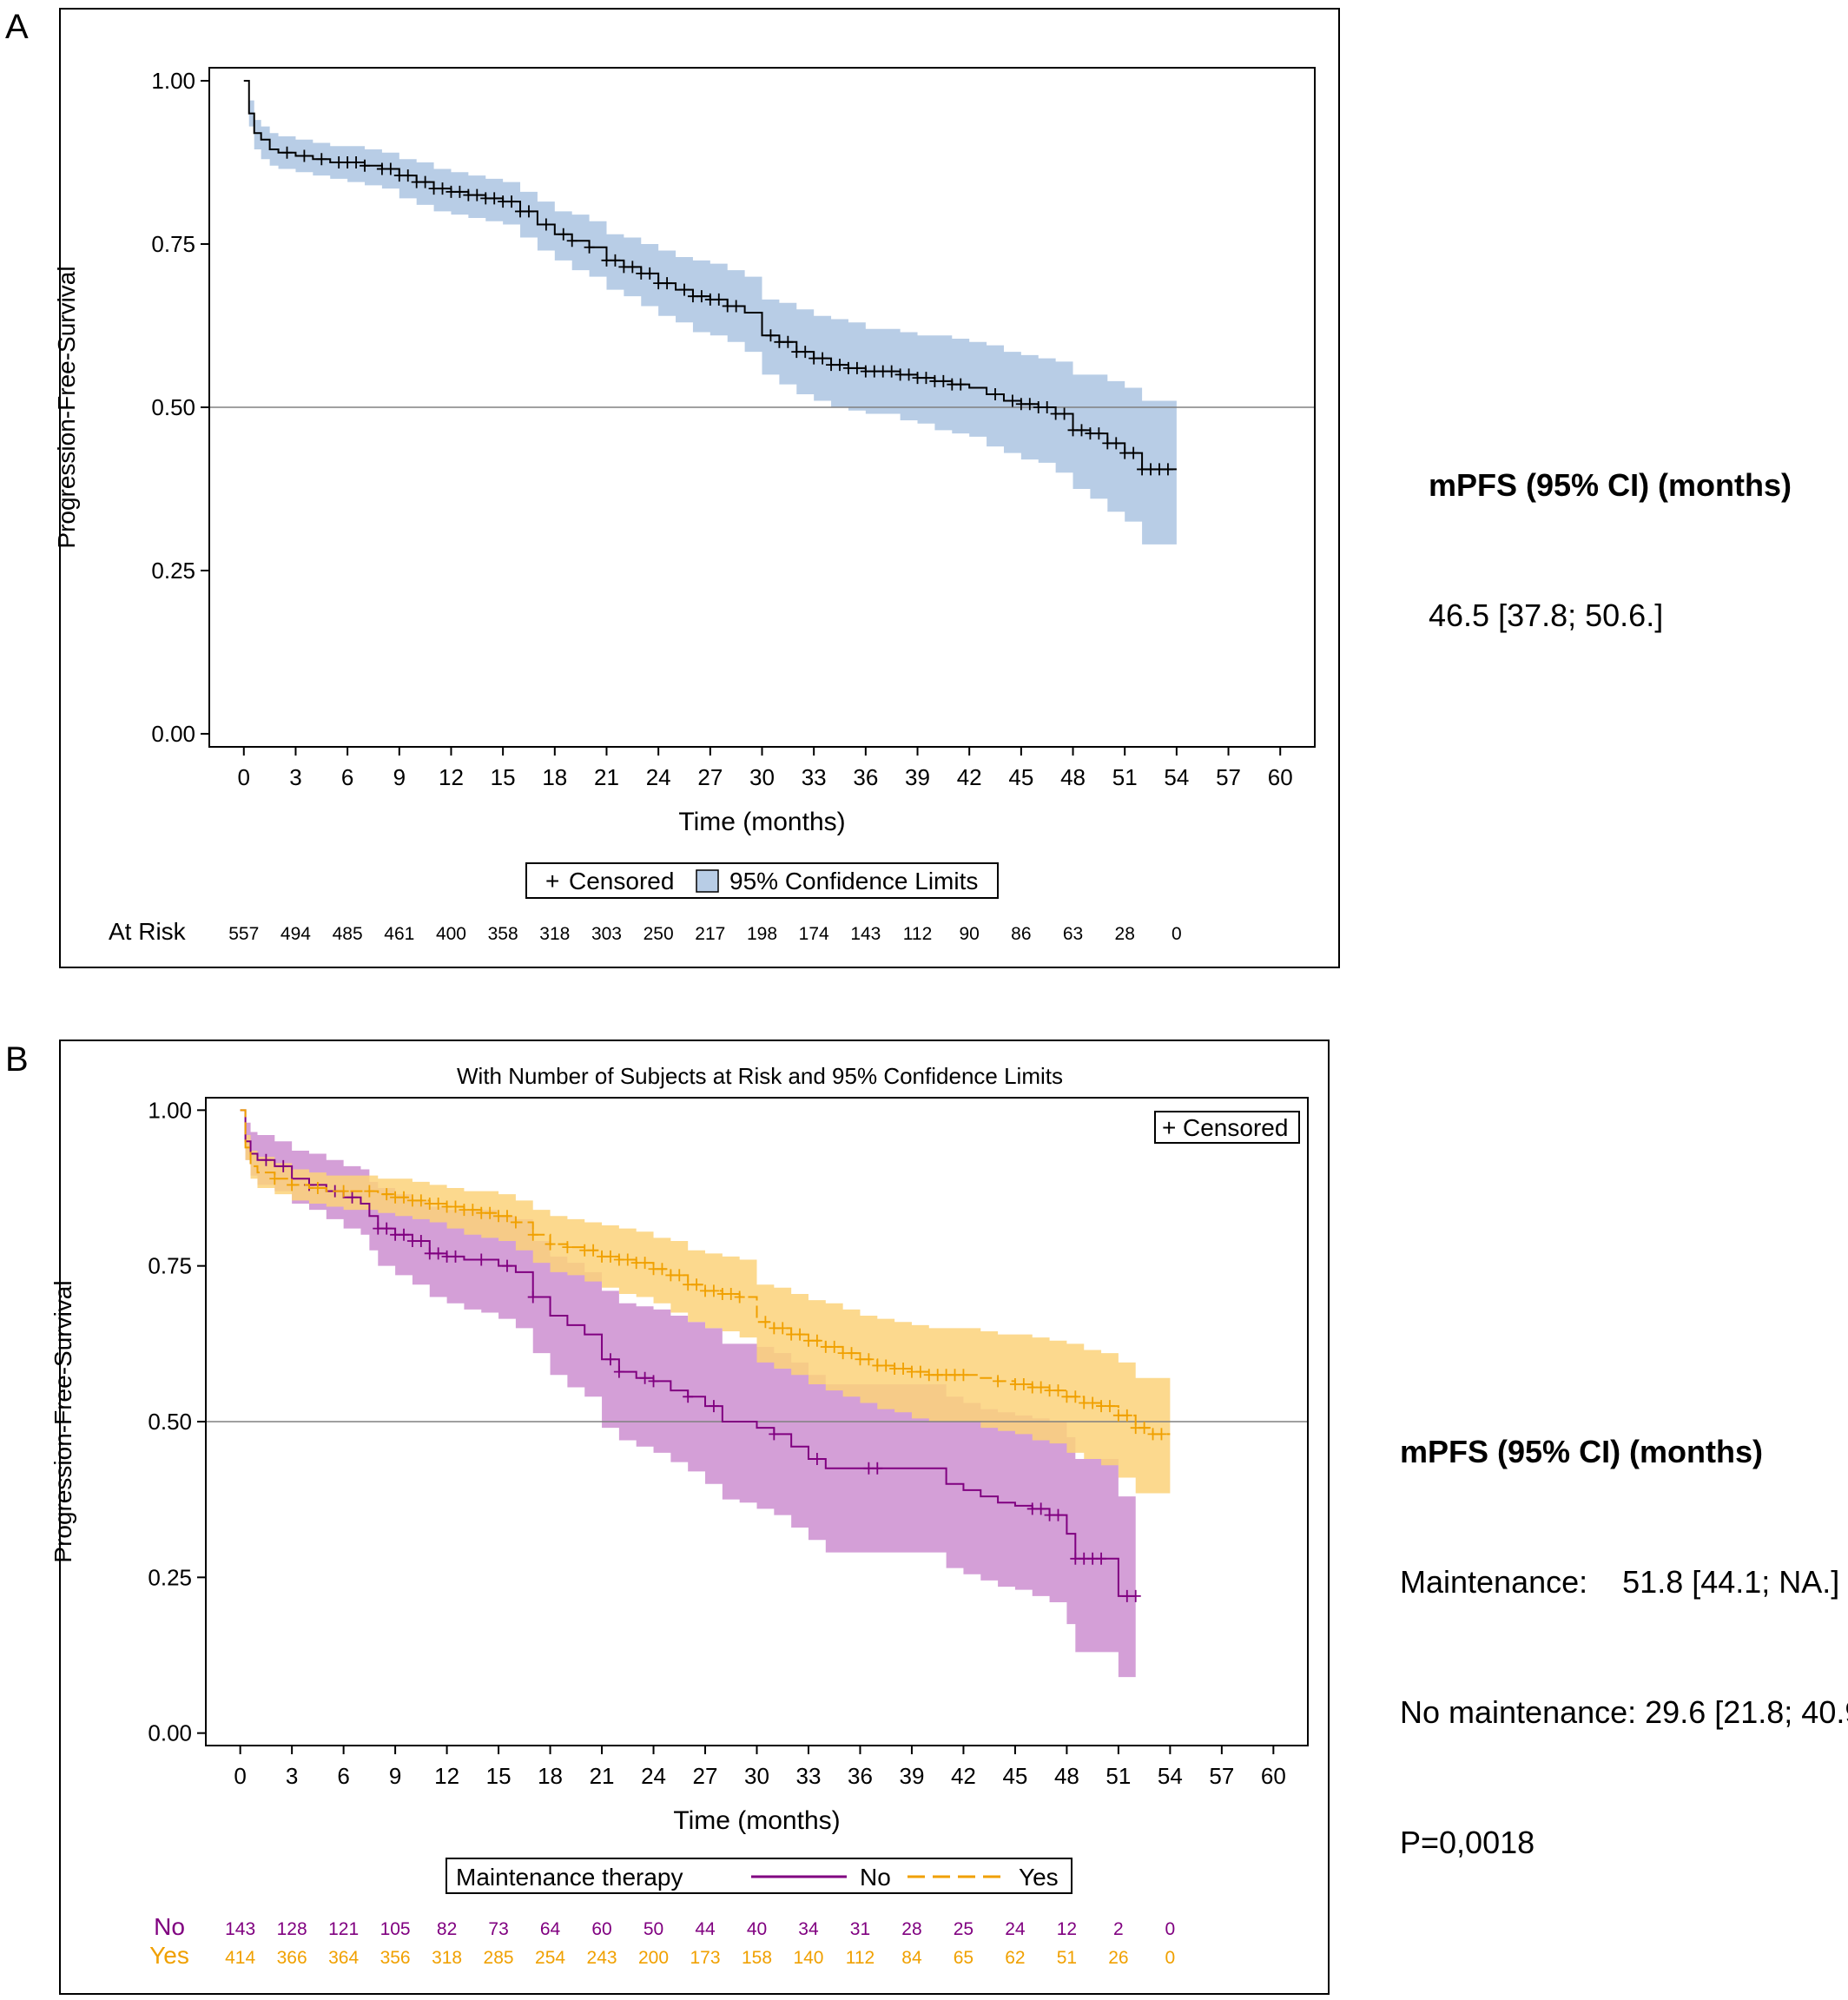 This screenshot has width=1848, height=2000. I want to click on at-risk-count: 485, so click(348, 934).